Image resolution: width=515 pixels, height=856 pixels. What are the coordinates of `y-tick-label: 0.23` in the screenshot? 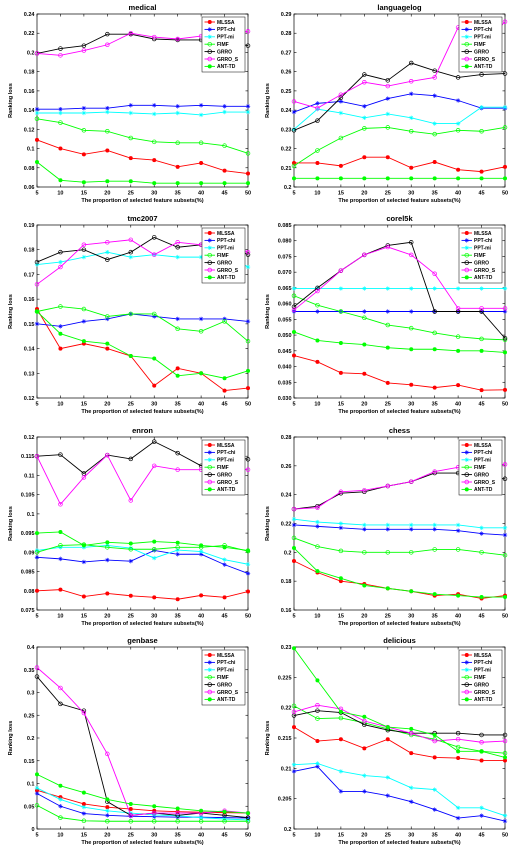 It's located at (286, 130).